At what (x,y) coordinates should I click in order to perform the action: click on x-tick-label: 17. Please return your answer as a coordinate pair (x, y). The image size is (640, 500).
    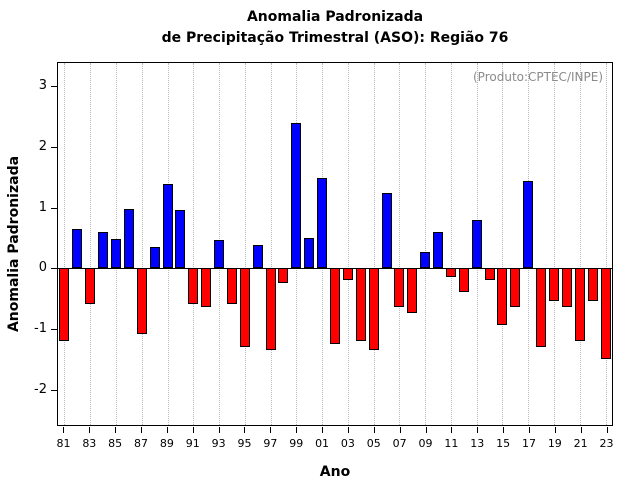
    Looking at the image, I should click on (528, 443).